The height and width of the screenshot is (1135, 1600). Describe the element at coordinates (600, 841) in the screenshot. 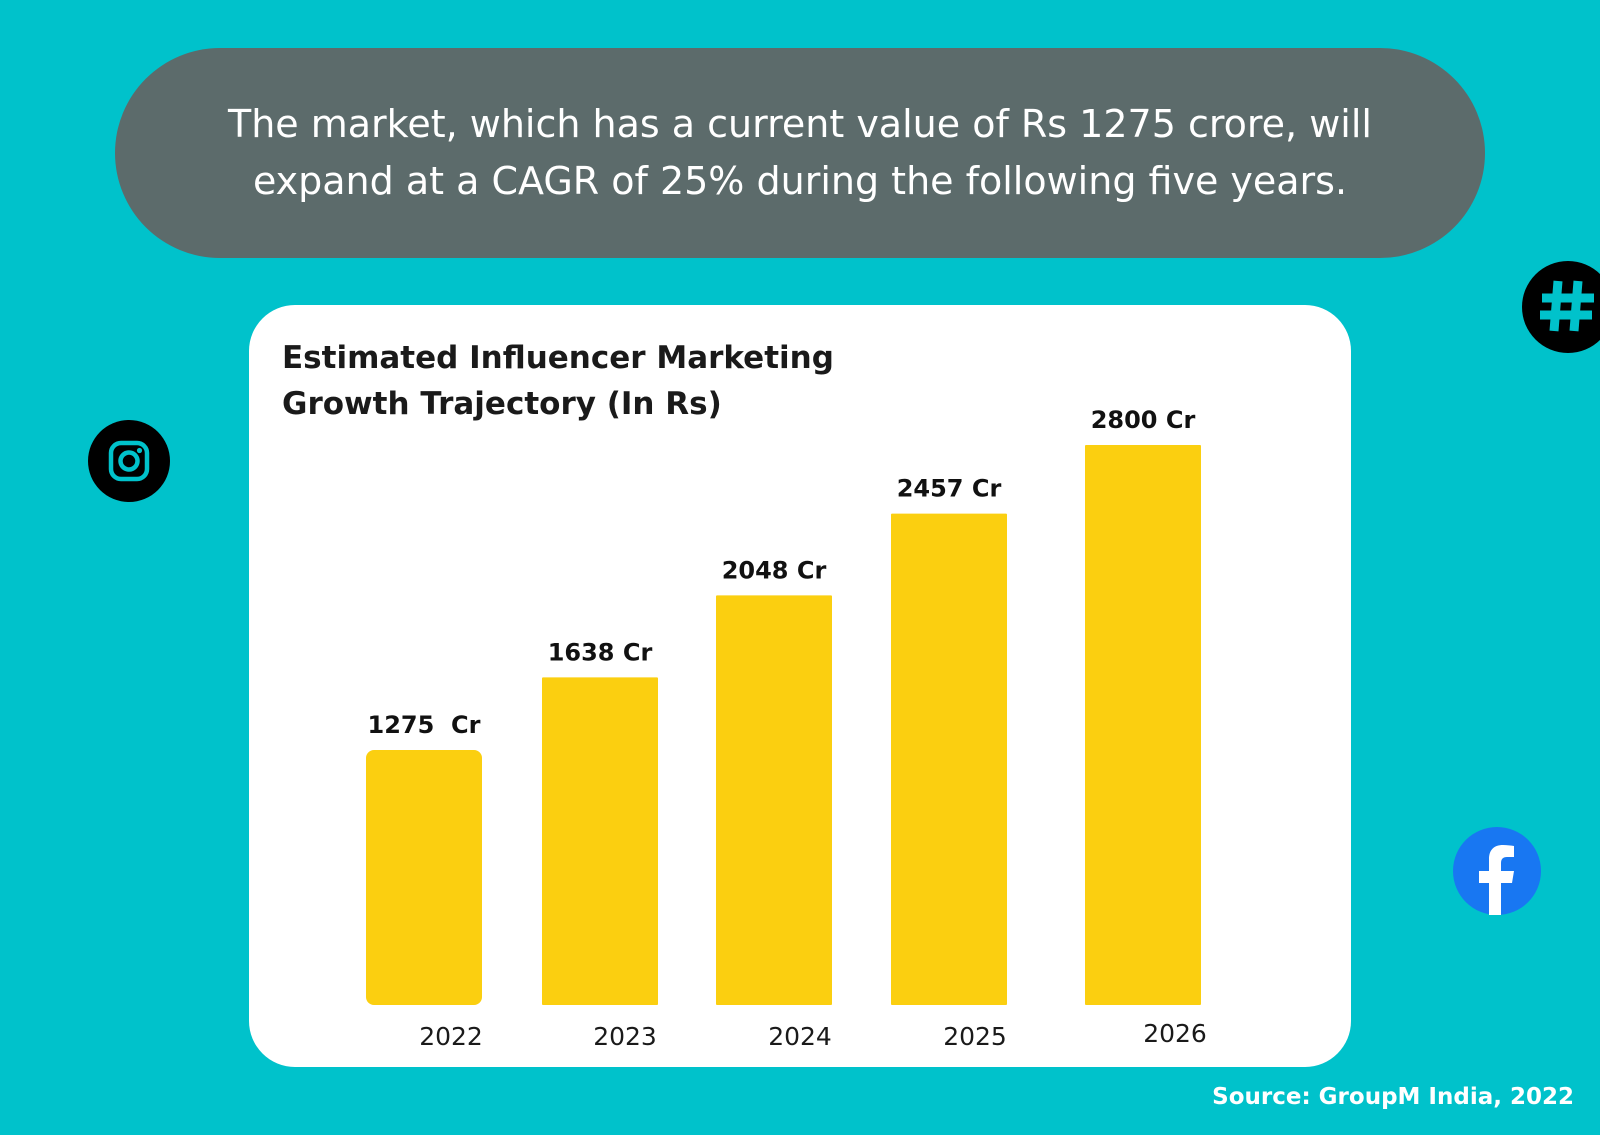

I see `bar-2023` at that location.